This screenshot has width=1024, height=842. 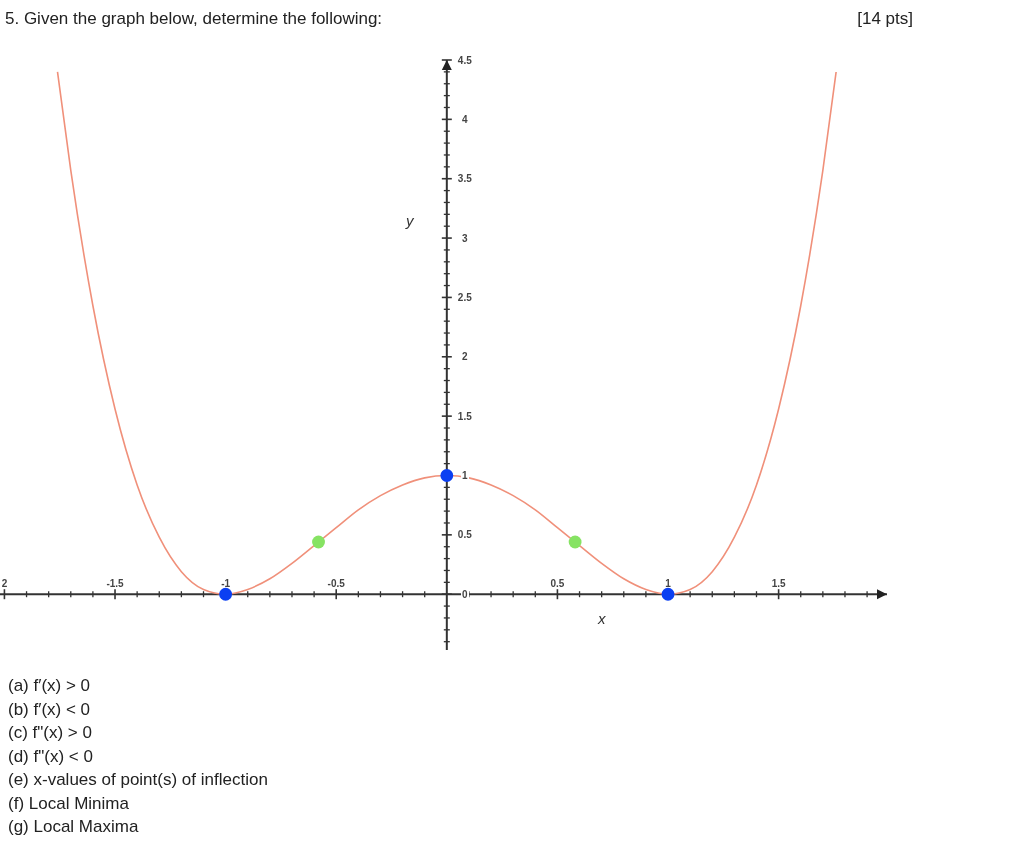 What do you see at coordinates (49, 709) in the screenshot?
I see `text: (b) f′(x) < 0` at bounding box center [49, 709].